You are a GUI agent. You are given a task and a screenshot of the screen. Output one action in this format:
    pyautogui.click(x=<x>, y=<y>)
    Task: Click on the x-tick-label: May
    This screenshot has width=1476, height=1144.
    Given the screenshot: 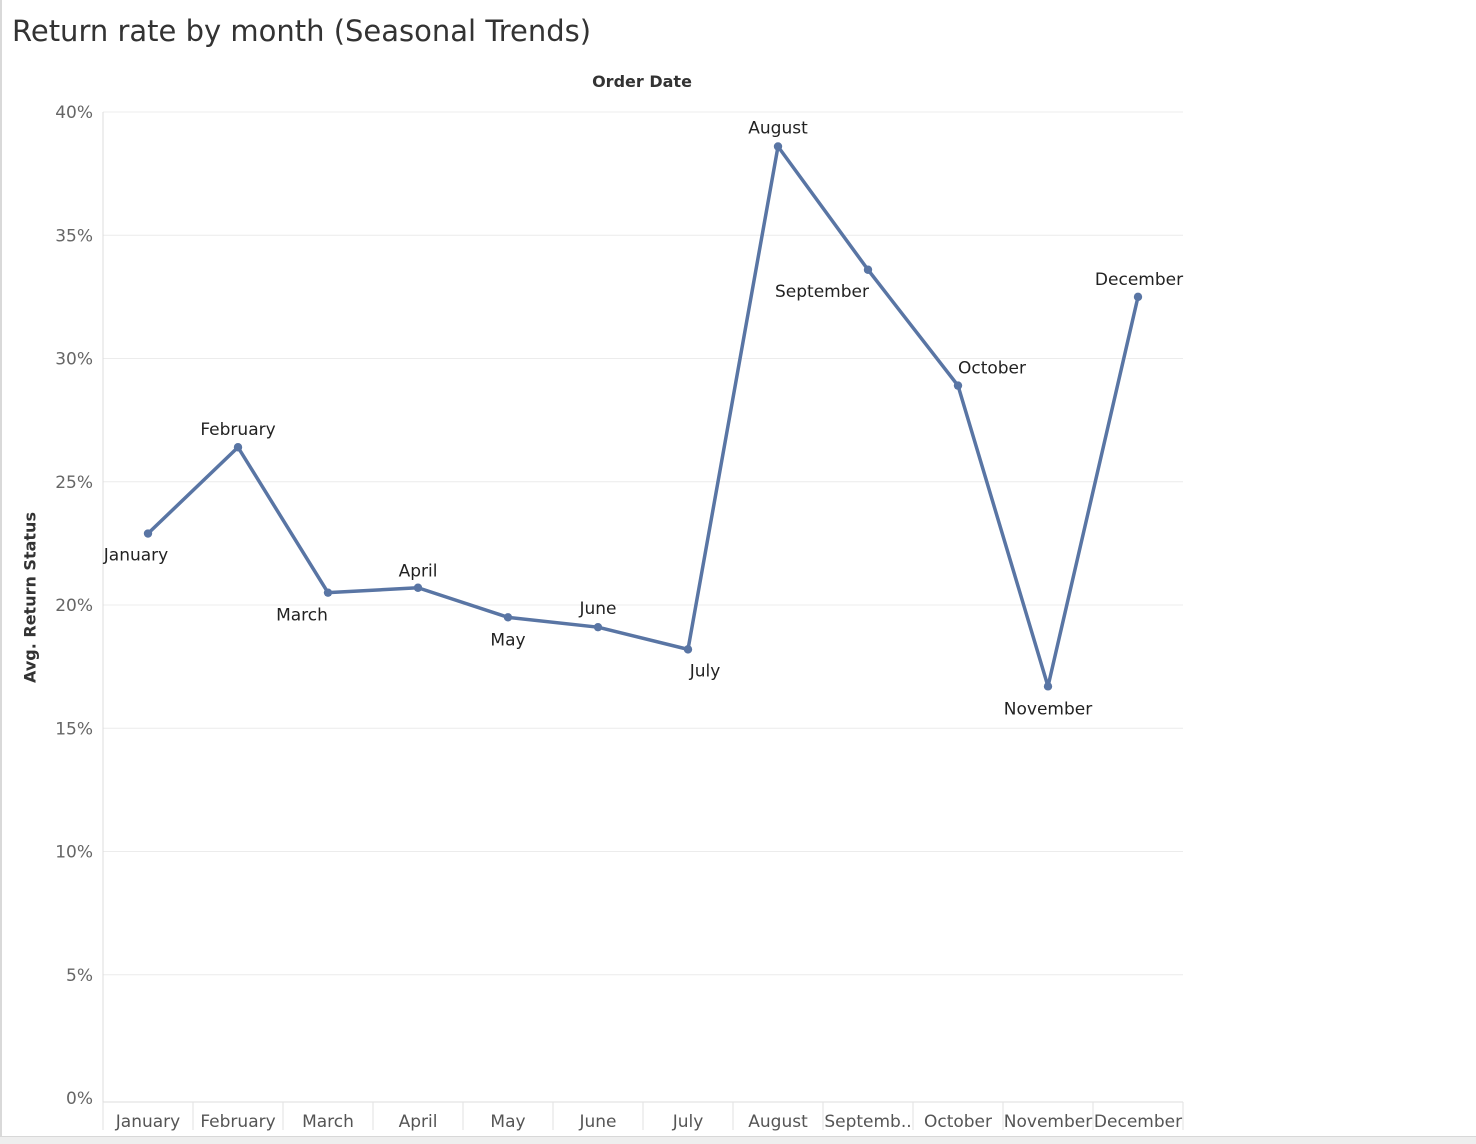 What is the action you would take?
    pyautogui.click(x=507, y=1122)
    